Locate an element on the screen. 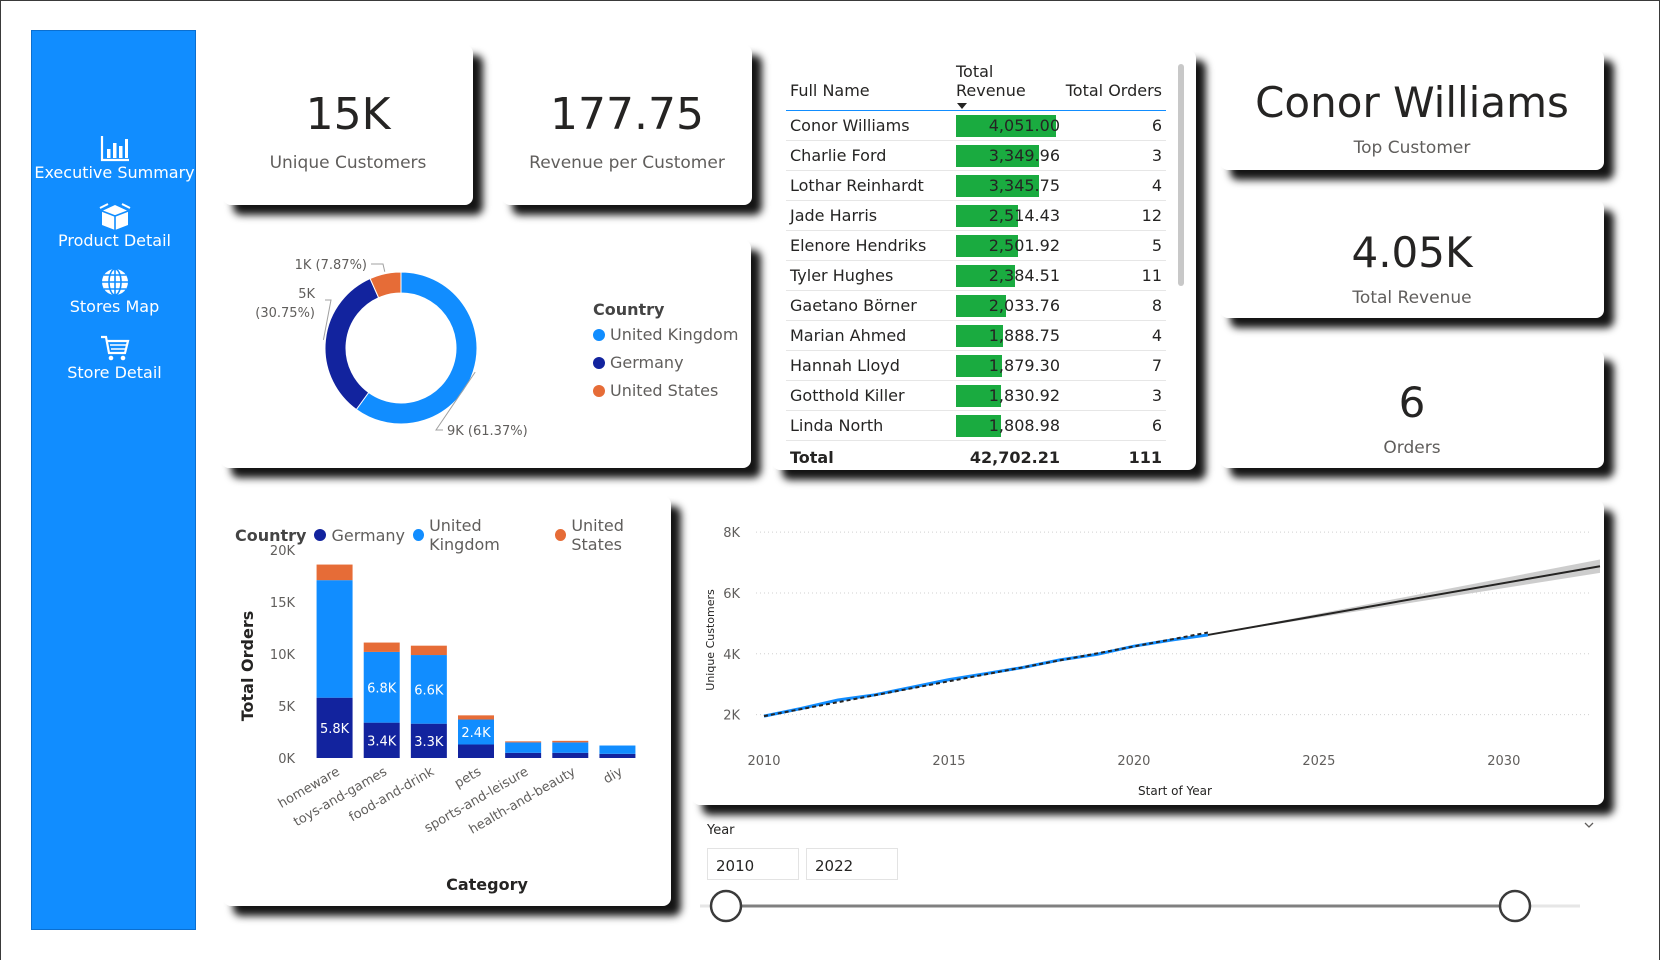 Image resolution: width=1660 pixels, height=960 pixels. header-total-orders: Total Orders is located at coordinates (1114, 86).